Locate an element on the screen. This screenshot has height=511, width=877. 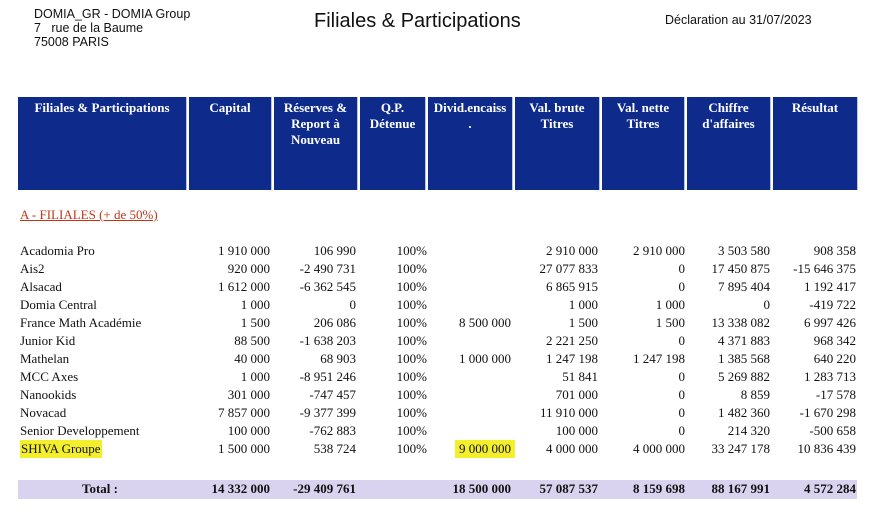
row-revenue: 7 895 404 is located at coordinates (744, 286).